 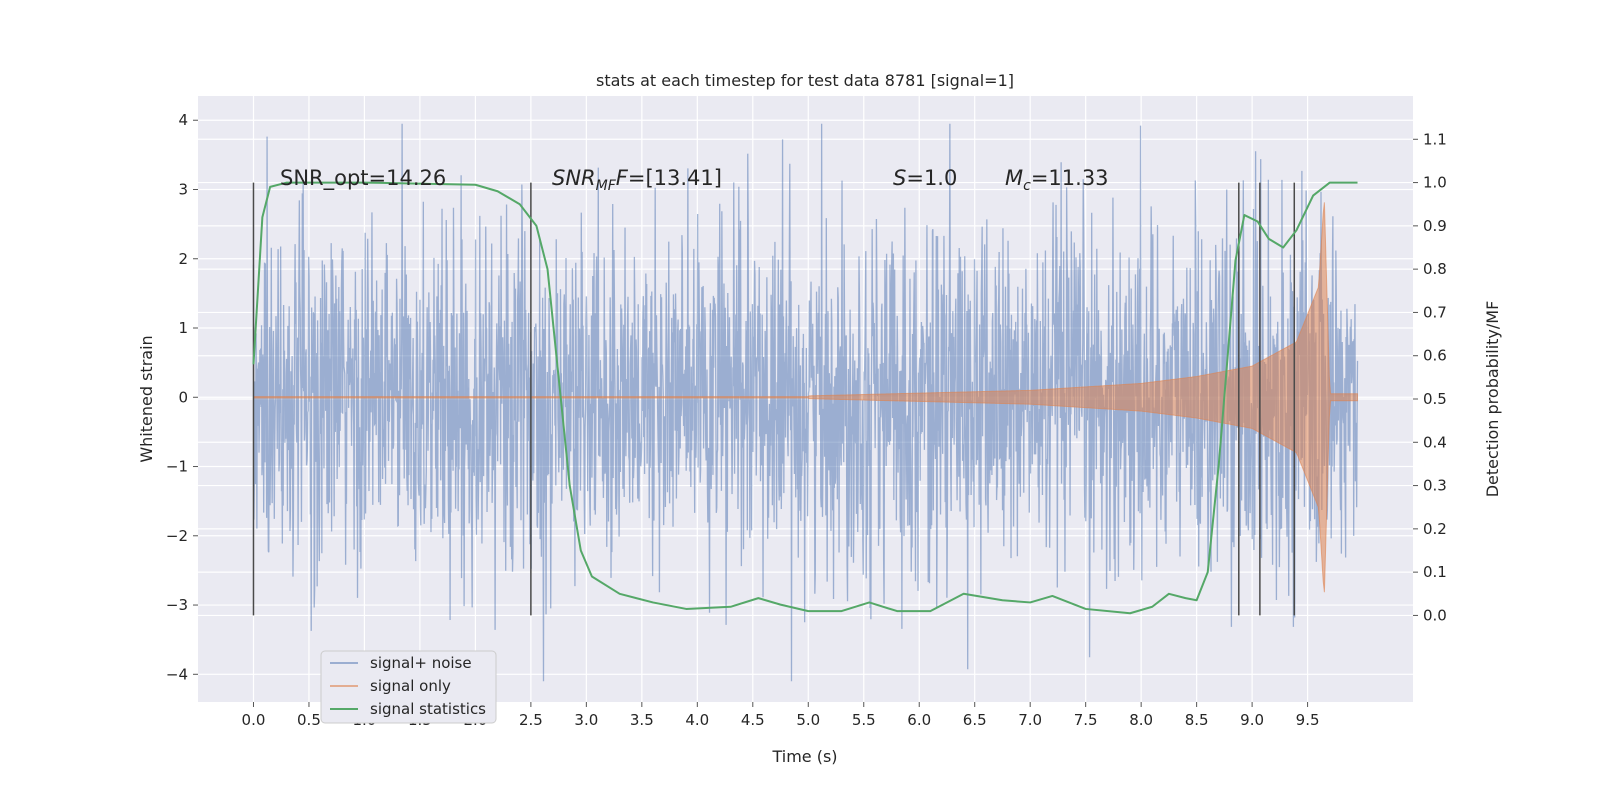 I want to click on y-tick-label-left: −4, so click(x=177, y=674).